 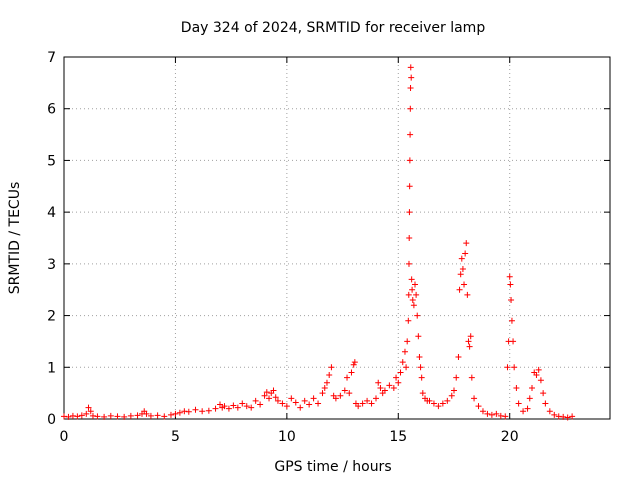 What do you see at coordinates (51, 265) in the screenshot?
I see `y-tick-label: 3` at bounding box center [51, 265].